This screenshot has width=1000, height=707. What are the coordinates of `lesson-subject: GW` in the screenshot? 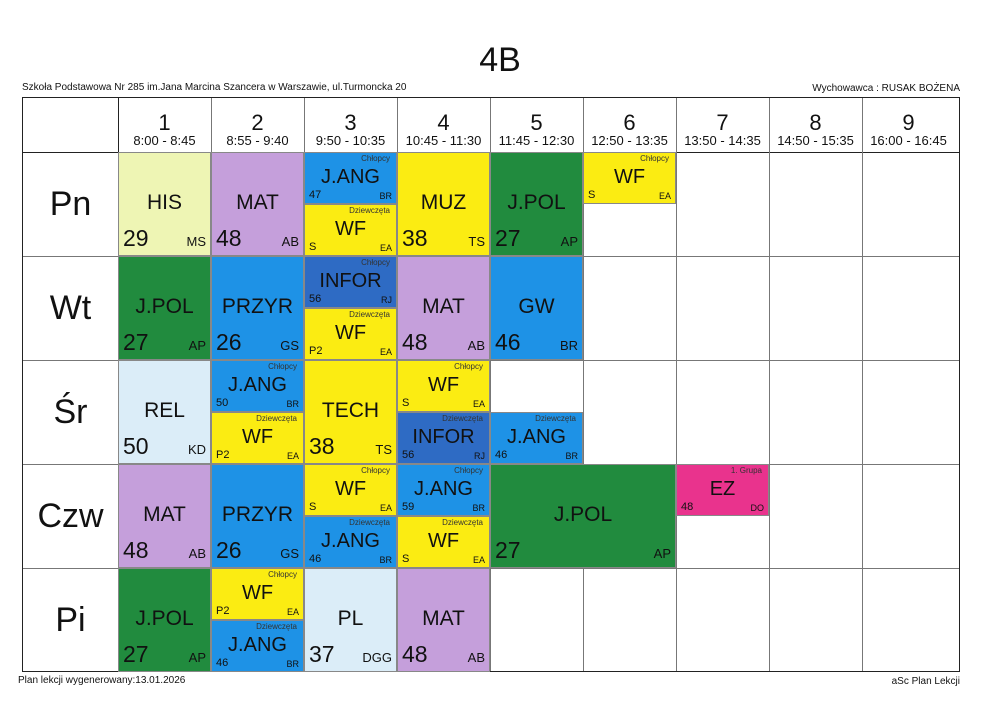 It's located at (536, 306).